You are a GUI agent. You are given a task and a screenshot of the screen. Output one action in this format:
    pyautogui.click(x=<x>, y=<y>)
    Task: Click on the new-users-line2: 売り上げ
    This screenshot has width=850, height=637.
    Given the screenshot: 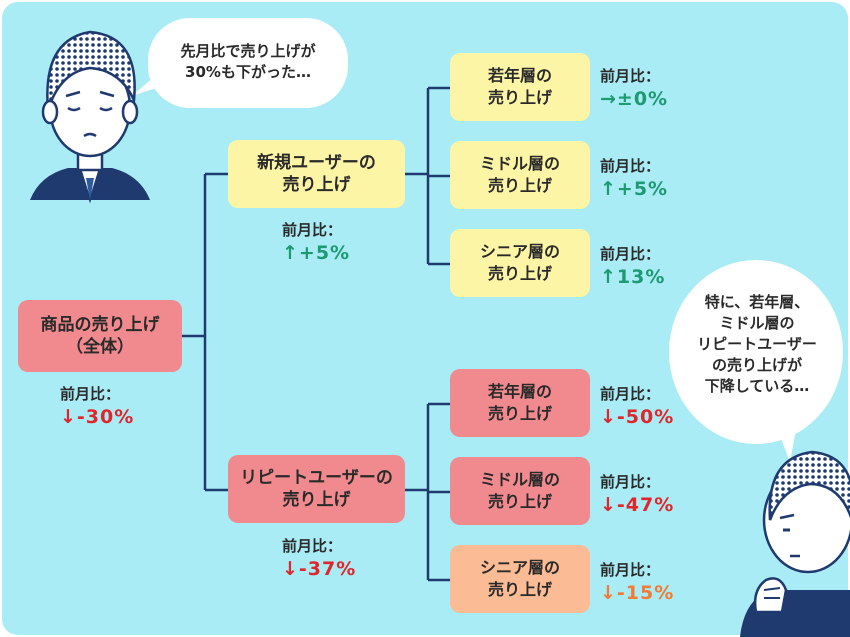 What is the action you would take?
    pyautogui.click(x=316, y=185)
    